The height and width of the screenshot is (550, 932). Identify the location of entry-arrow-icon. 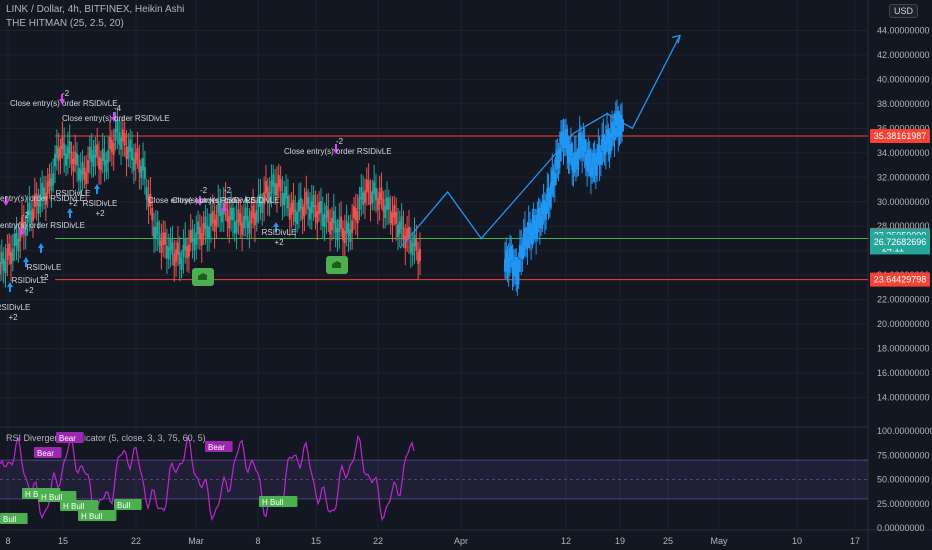
(70, 213).